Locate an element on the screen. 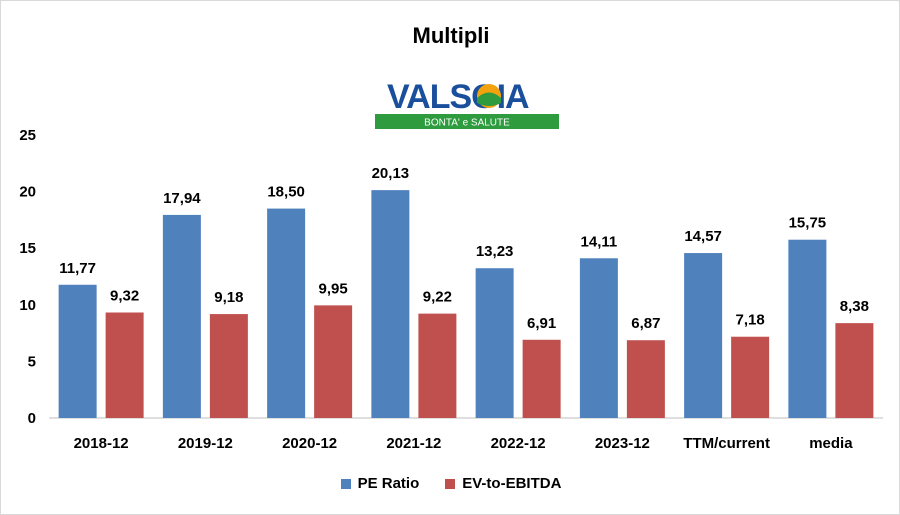 This screenshot has width=900, height=515. data-label: 14,11 is located at coordinates (599, 241).